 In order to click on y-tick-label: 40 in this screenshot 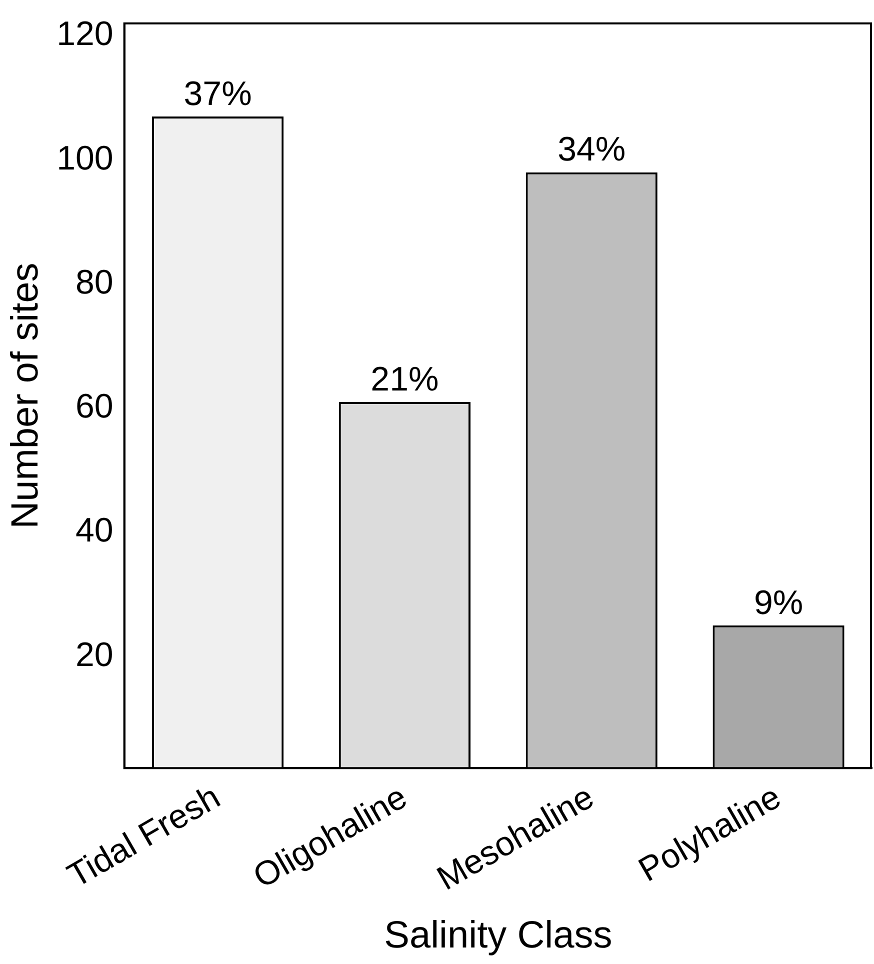, I will do `click(95, 531)`.